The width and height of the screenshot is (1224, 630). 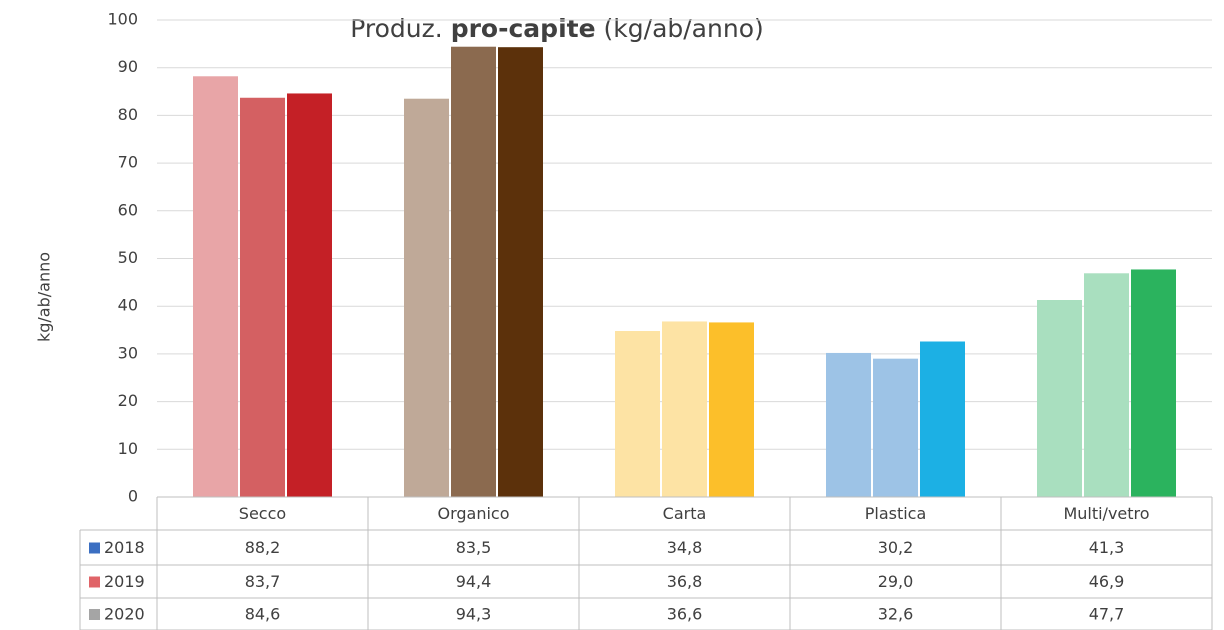 I want to click on table-value: 83,7, so click(x=263, y=581).